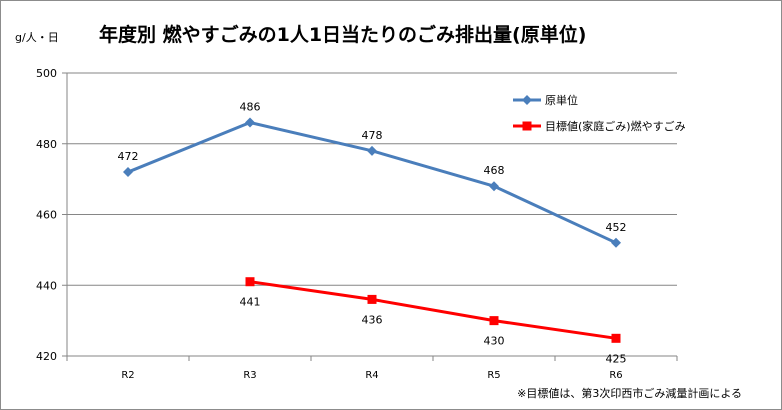  I want to click on y-tick-label: 460, so click(46, 215).